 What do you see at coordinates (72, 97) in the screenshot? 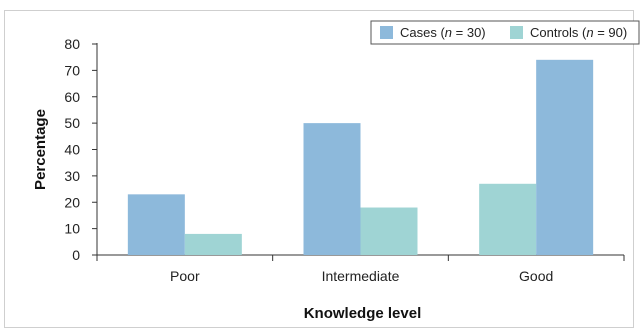
I see `y-tick-label: 60` at bounding box center [72, 97].